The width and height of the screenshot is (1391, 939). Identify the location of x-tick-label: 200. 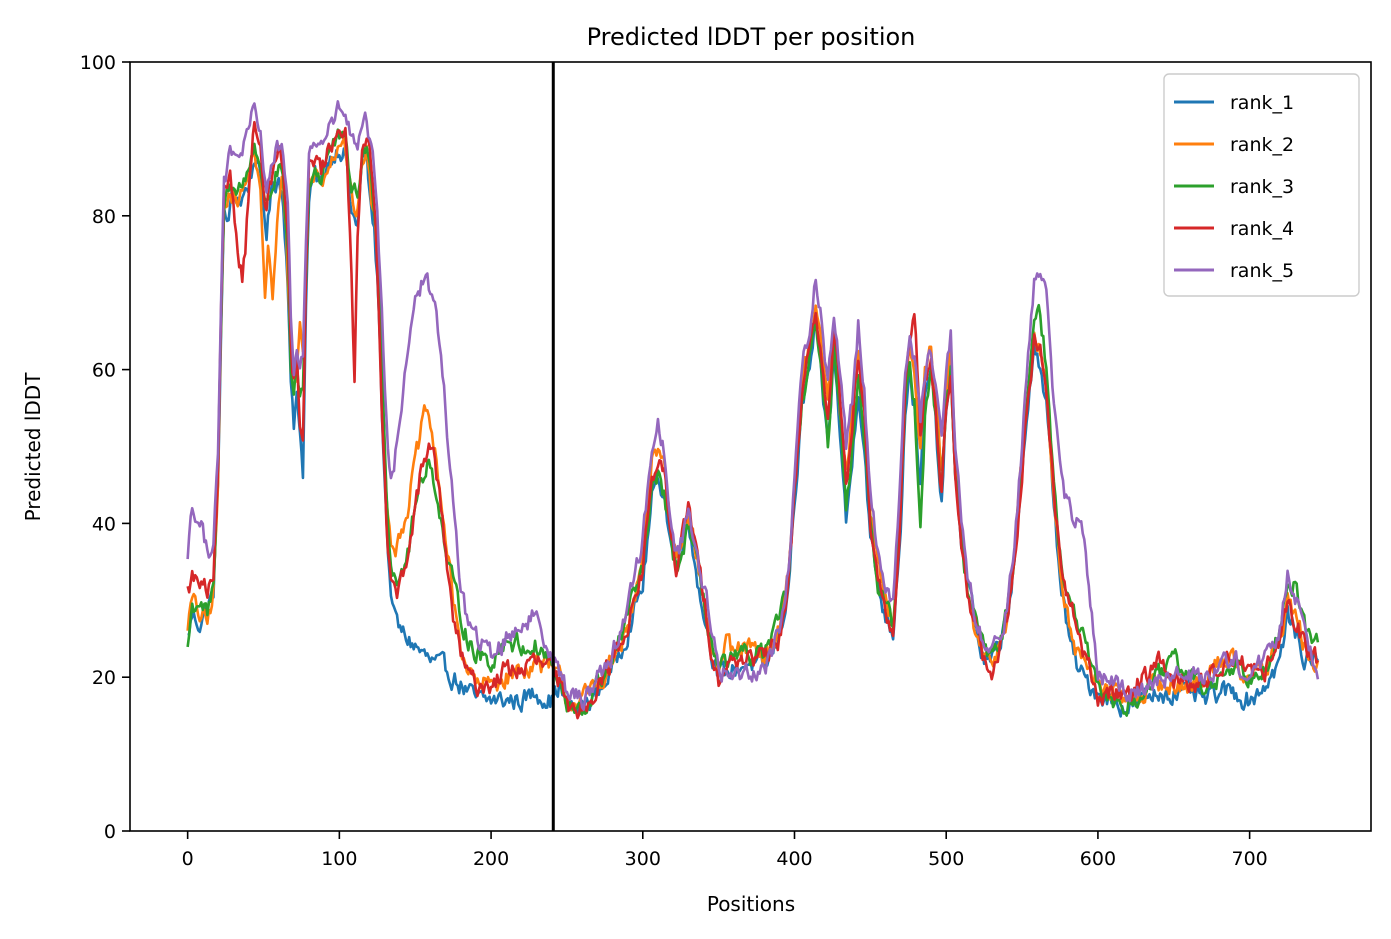
(491, 859).